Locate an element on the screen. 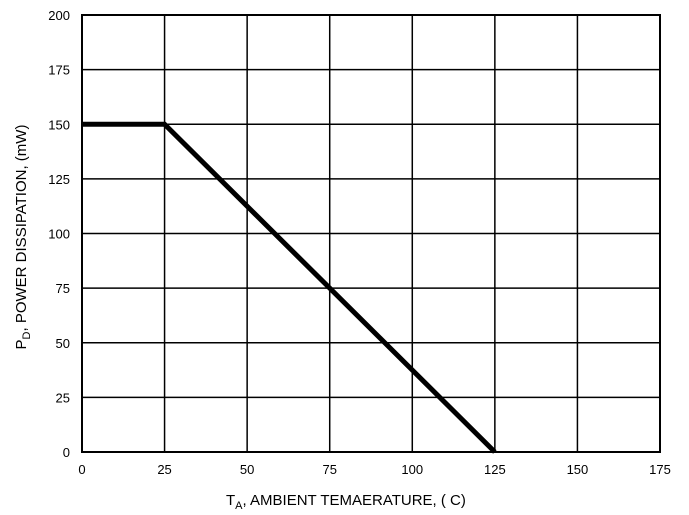 The height and width of the screenshot is (515, 689). x-tick-label: 50 is located at coordinates (247, 469).